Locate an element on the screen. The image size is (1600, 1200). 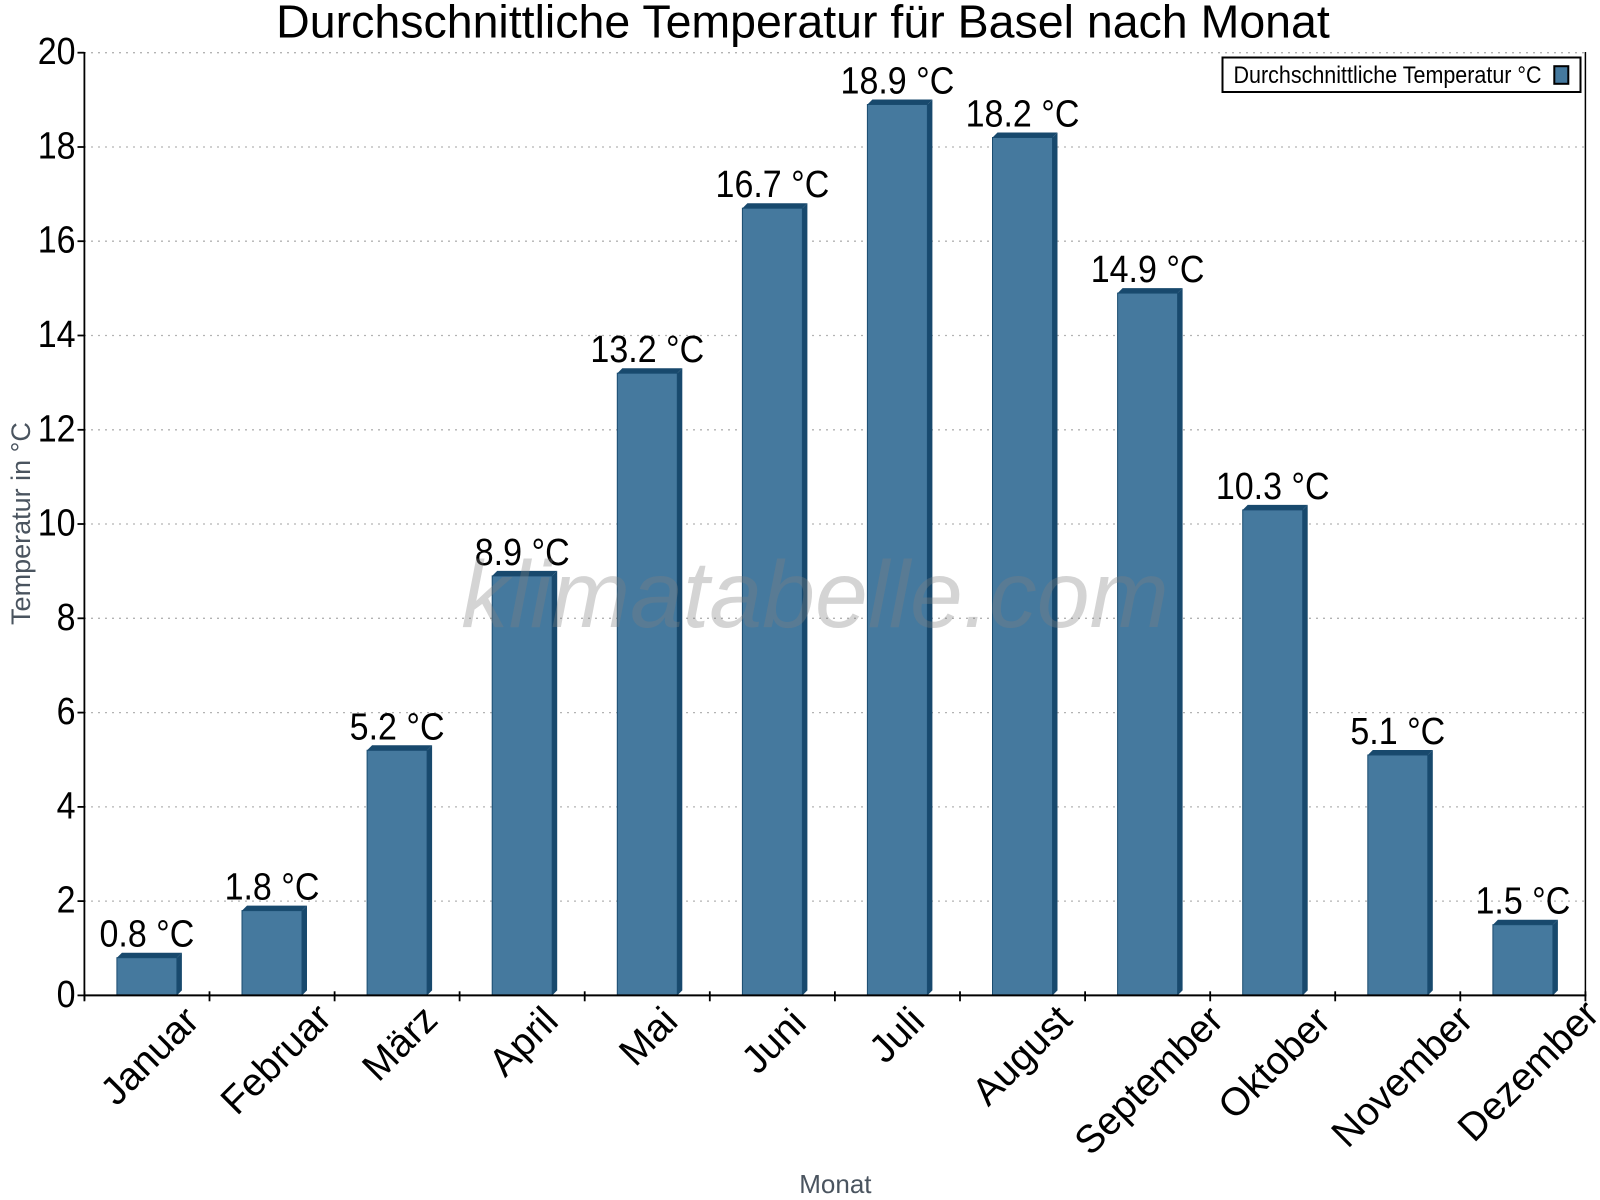
svg-text: 1.8 °C is located at coordinates (272, 887).